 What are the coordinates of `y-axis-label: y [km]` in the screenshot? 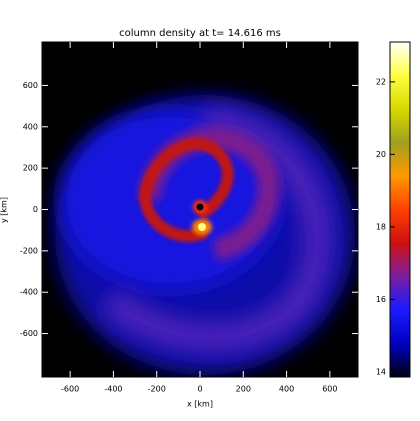 It's located at (4, 210).